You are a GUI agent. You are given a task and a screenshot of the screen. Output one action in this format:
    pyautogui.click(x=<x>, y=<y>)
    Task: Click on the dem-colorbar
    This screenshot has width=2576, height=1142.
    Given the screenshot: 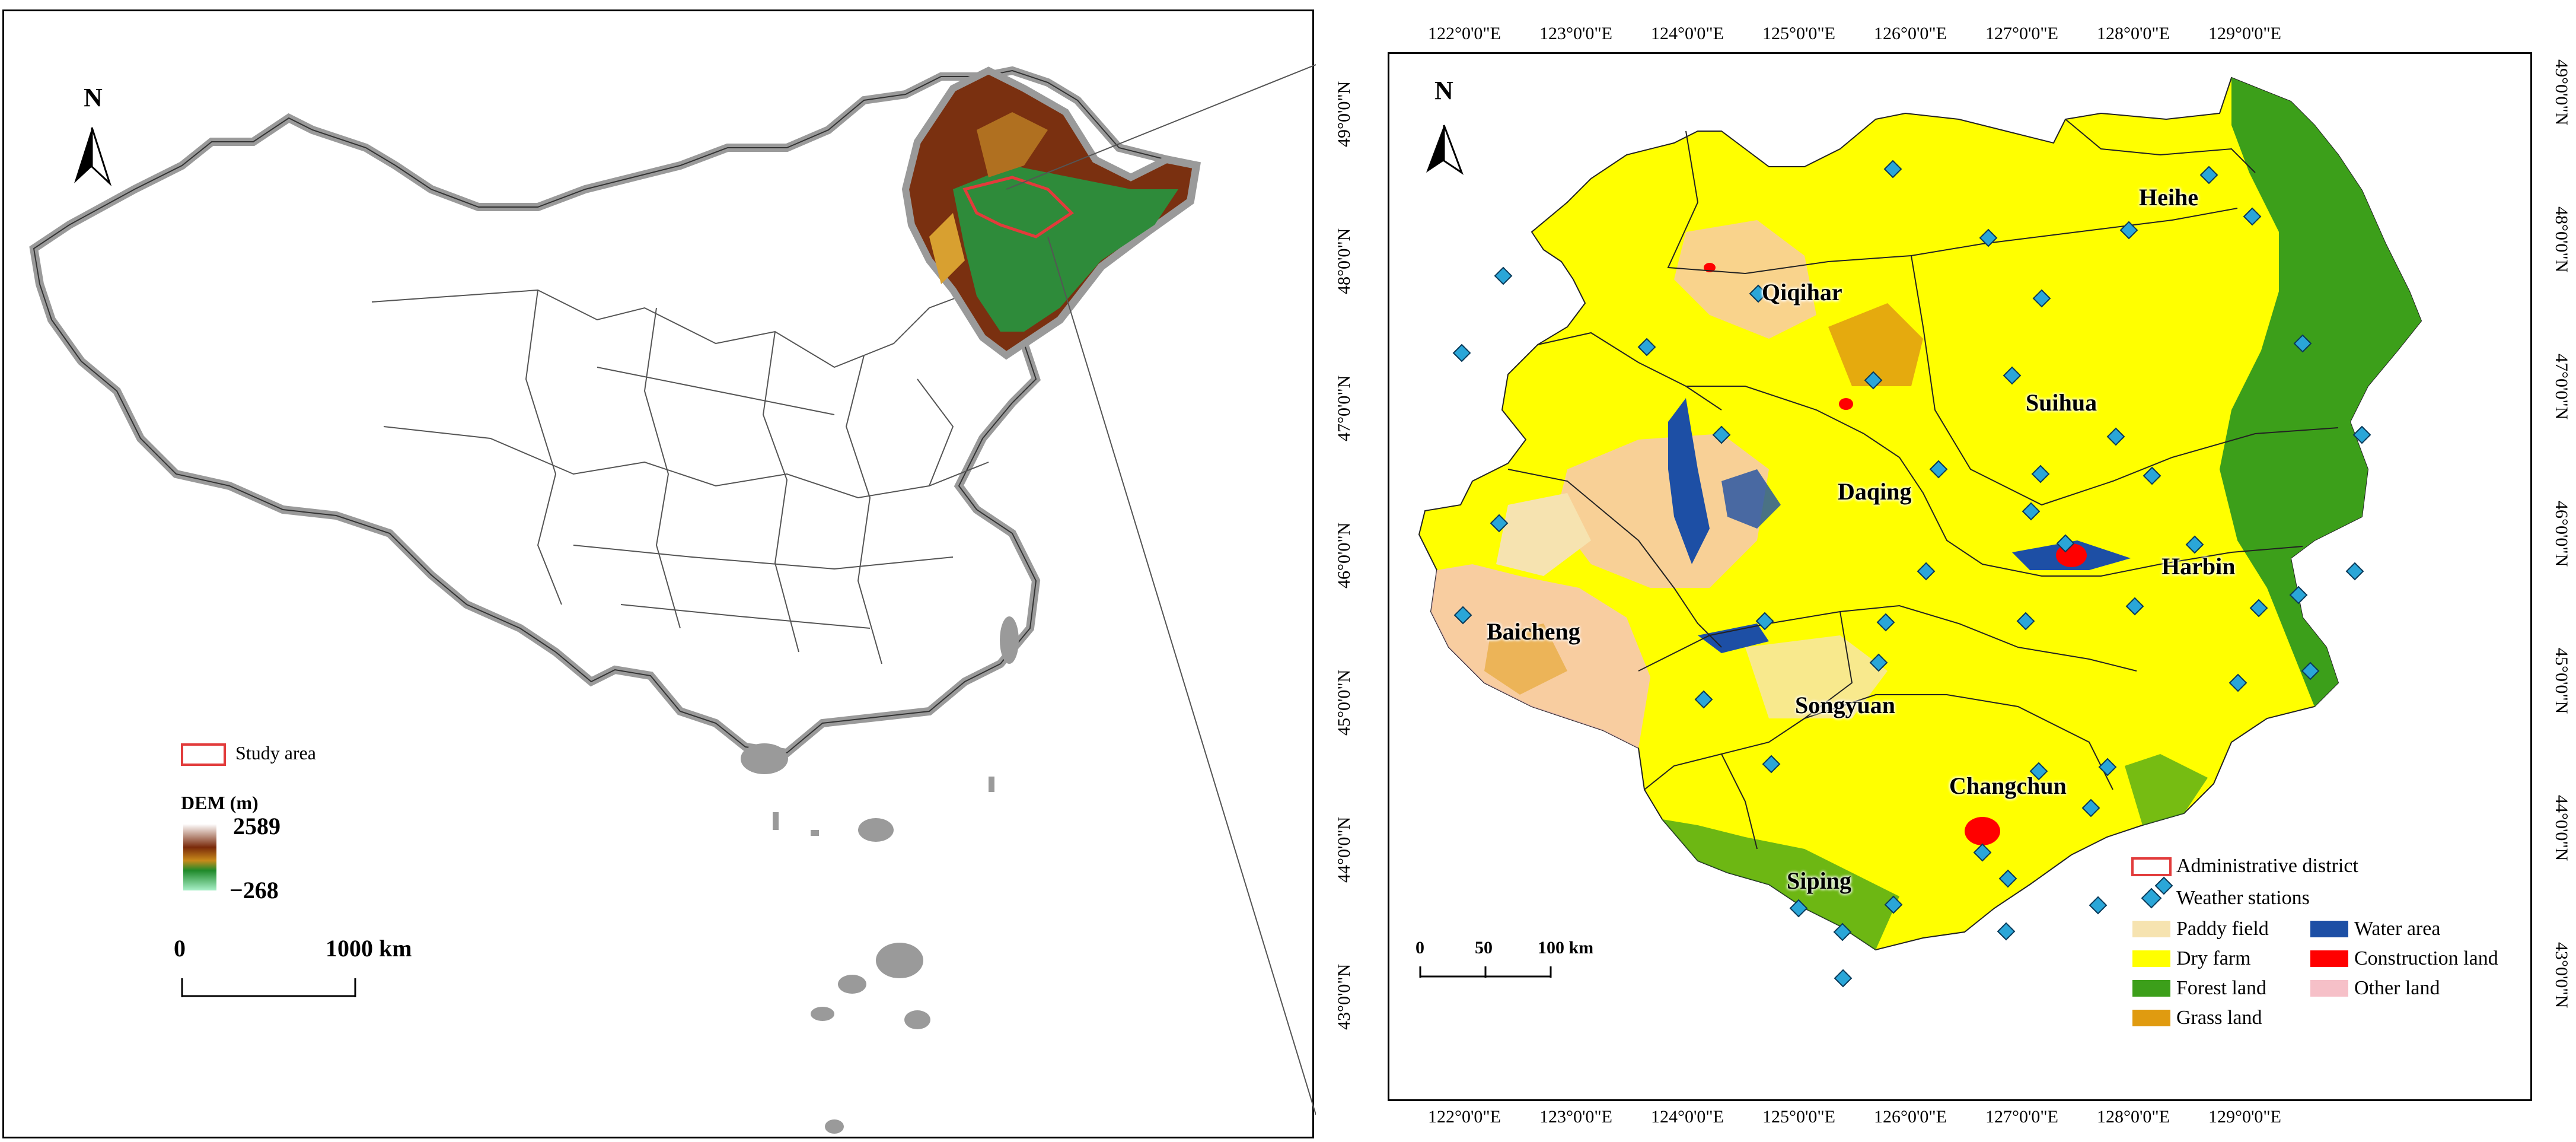 What is the action you would take?
    pyautogui.click(x=199, y=857)
    